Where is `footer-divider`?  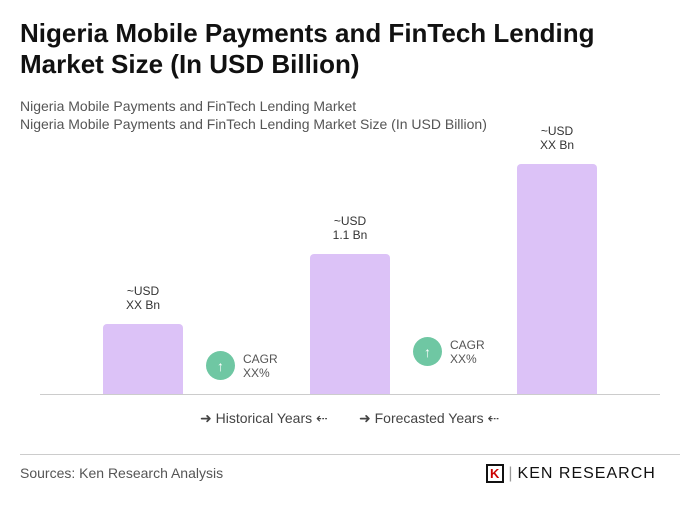 footer-divider is located at coordinates (350, 454).